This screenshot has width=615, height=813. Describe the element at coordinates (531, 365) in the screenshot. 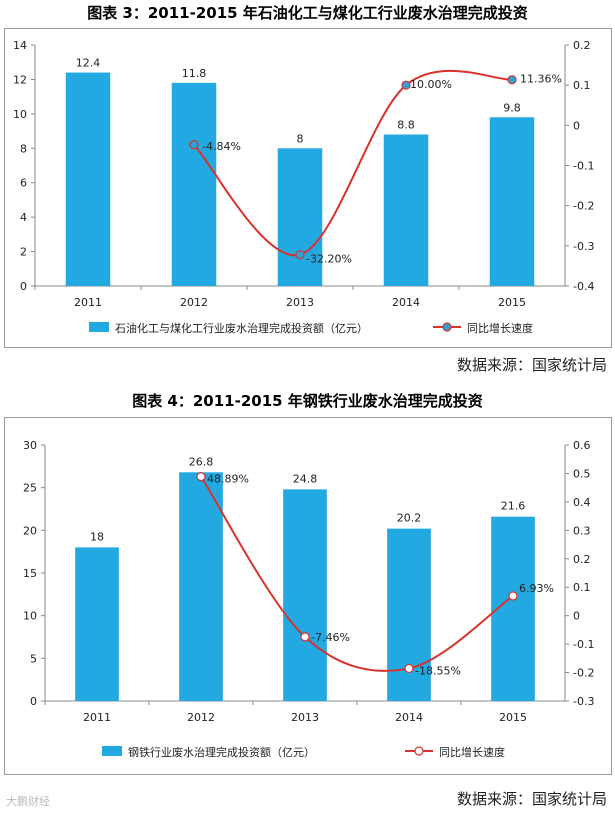

I see `chart1-source: 数据来源：国家统计局` at that location.